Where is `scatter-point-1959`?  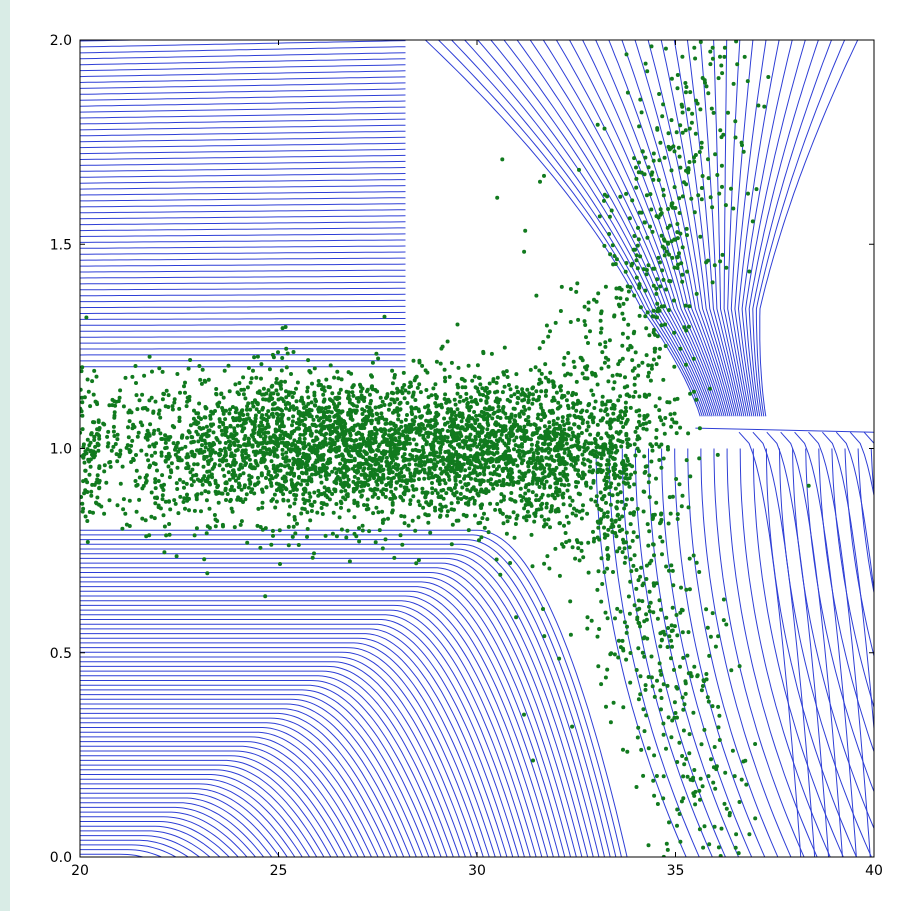 scatter-point-1959 is located at coordinates (204, 559).